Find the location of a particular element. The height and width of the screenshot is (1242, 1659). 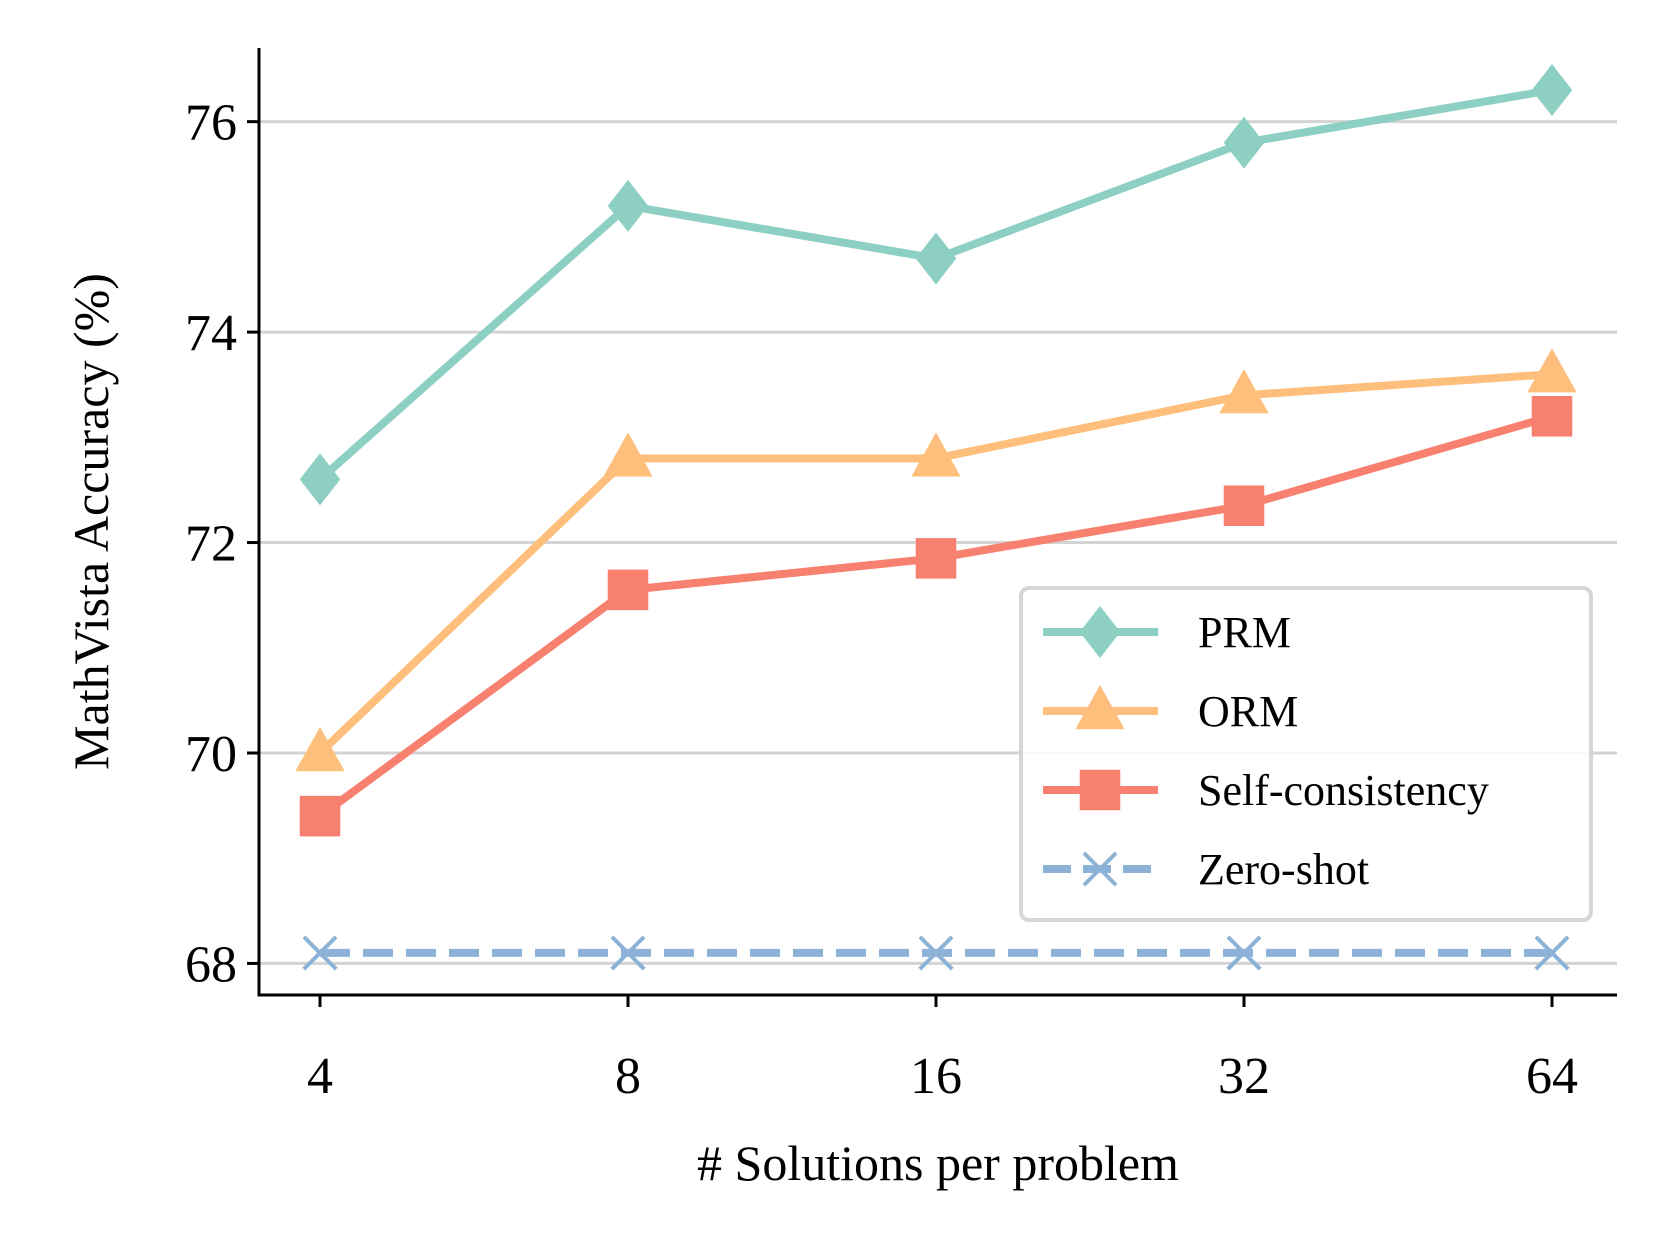

legend-item: Zero-shot is located at coordinates (1206, 869).